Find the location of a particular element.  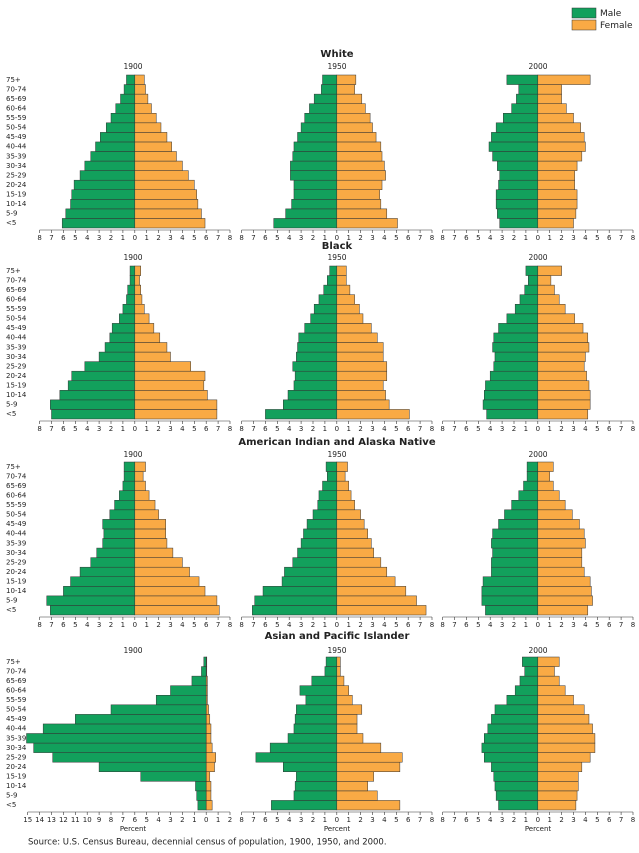

age-label: 75+ is located at coordinates (13, 467).